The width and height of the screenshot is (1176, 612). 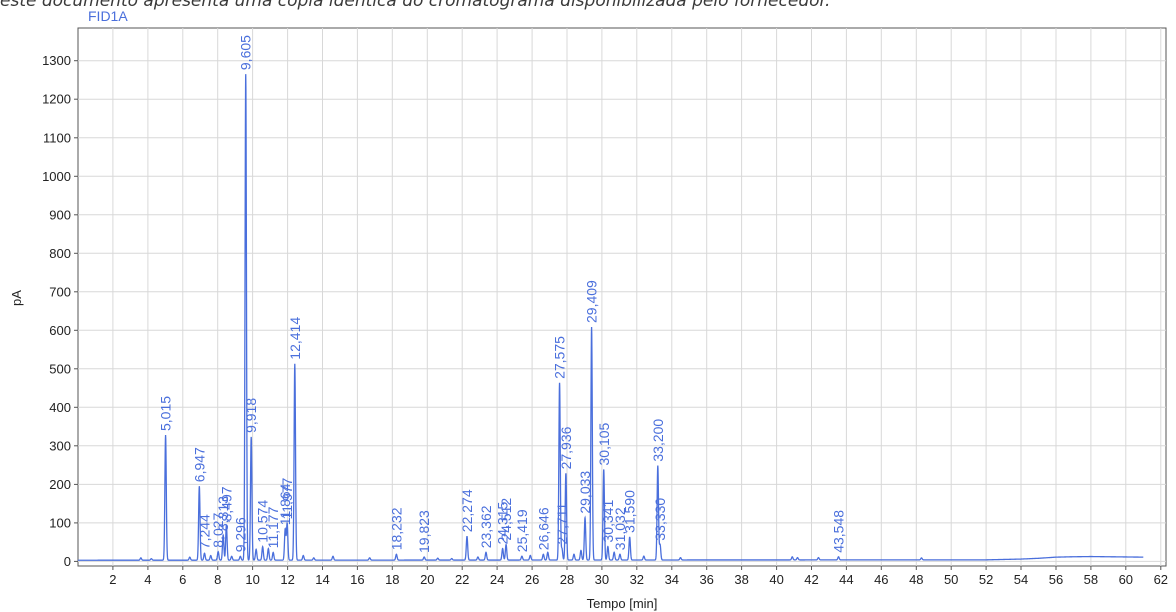 What do you see at coordinates (223, 513) in the screenshot?
I see `peak-label-3: 8,313` at bounding box center [223, 513].